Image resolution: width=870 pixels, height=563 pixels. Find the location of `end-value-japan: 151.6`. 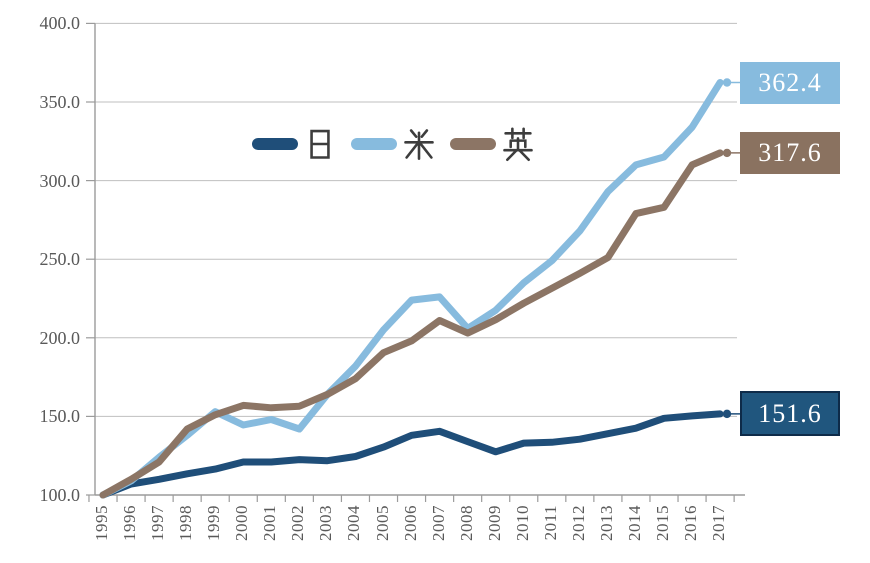

end-value-japan: 151.6 is located at coordinates (790, 414).